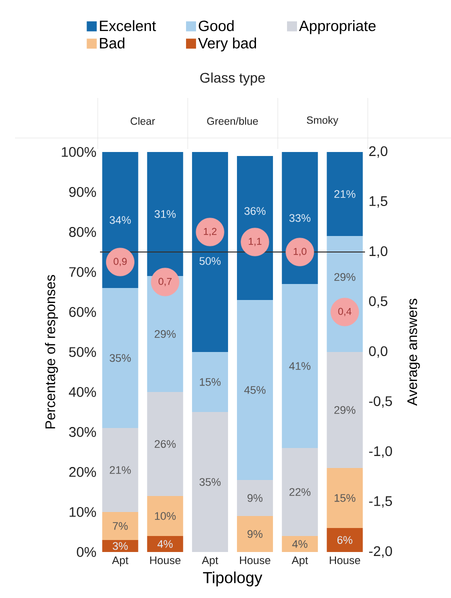 The height and width of the screenshot is (598, 451). What do you see at coordinates (86, 552) in the screenshot?
I see `y-tick-label: 0%` at bounding box center [86, 552].